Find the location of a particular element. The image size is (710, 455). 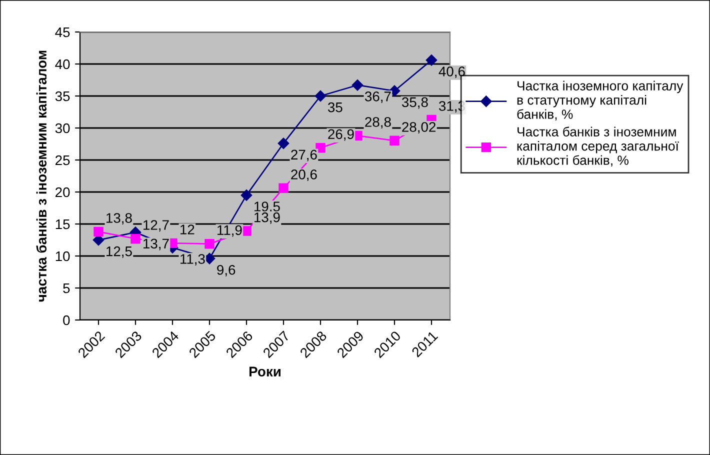

data-label: 11,3 is located at coordinates (192, 260).